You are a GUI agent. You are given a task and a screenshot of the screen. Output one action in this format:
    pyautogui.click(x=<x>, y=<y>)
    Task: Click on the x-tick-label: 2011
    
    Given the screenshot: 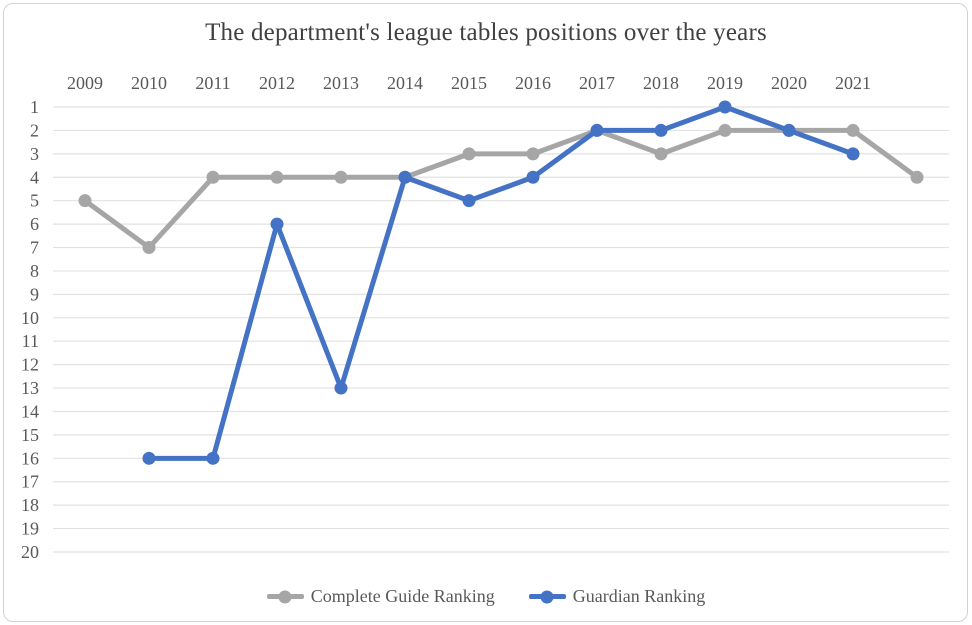 What is the action you would take?
    pyautogui.click(x=212, y=83)
    